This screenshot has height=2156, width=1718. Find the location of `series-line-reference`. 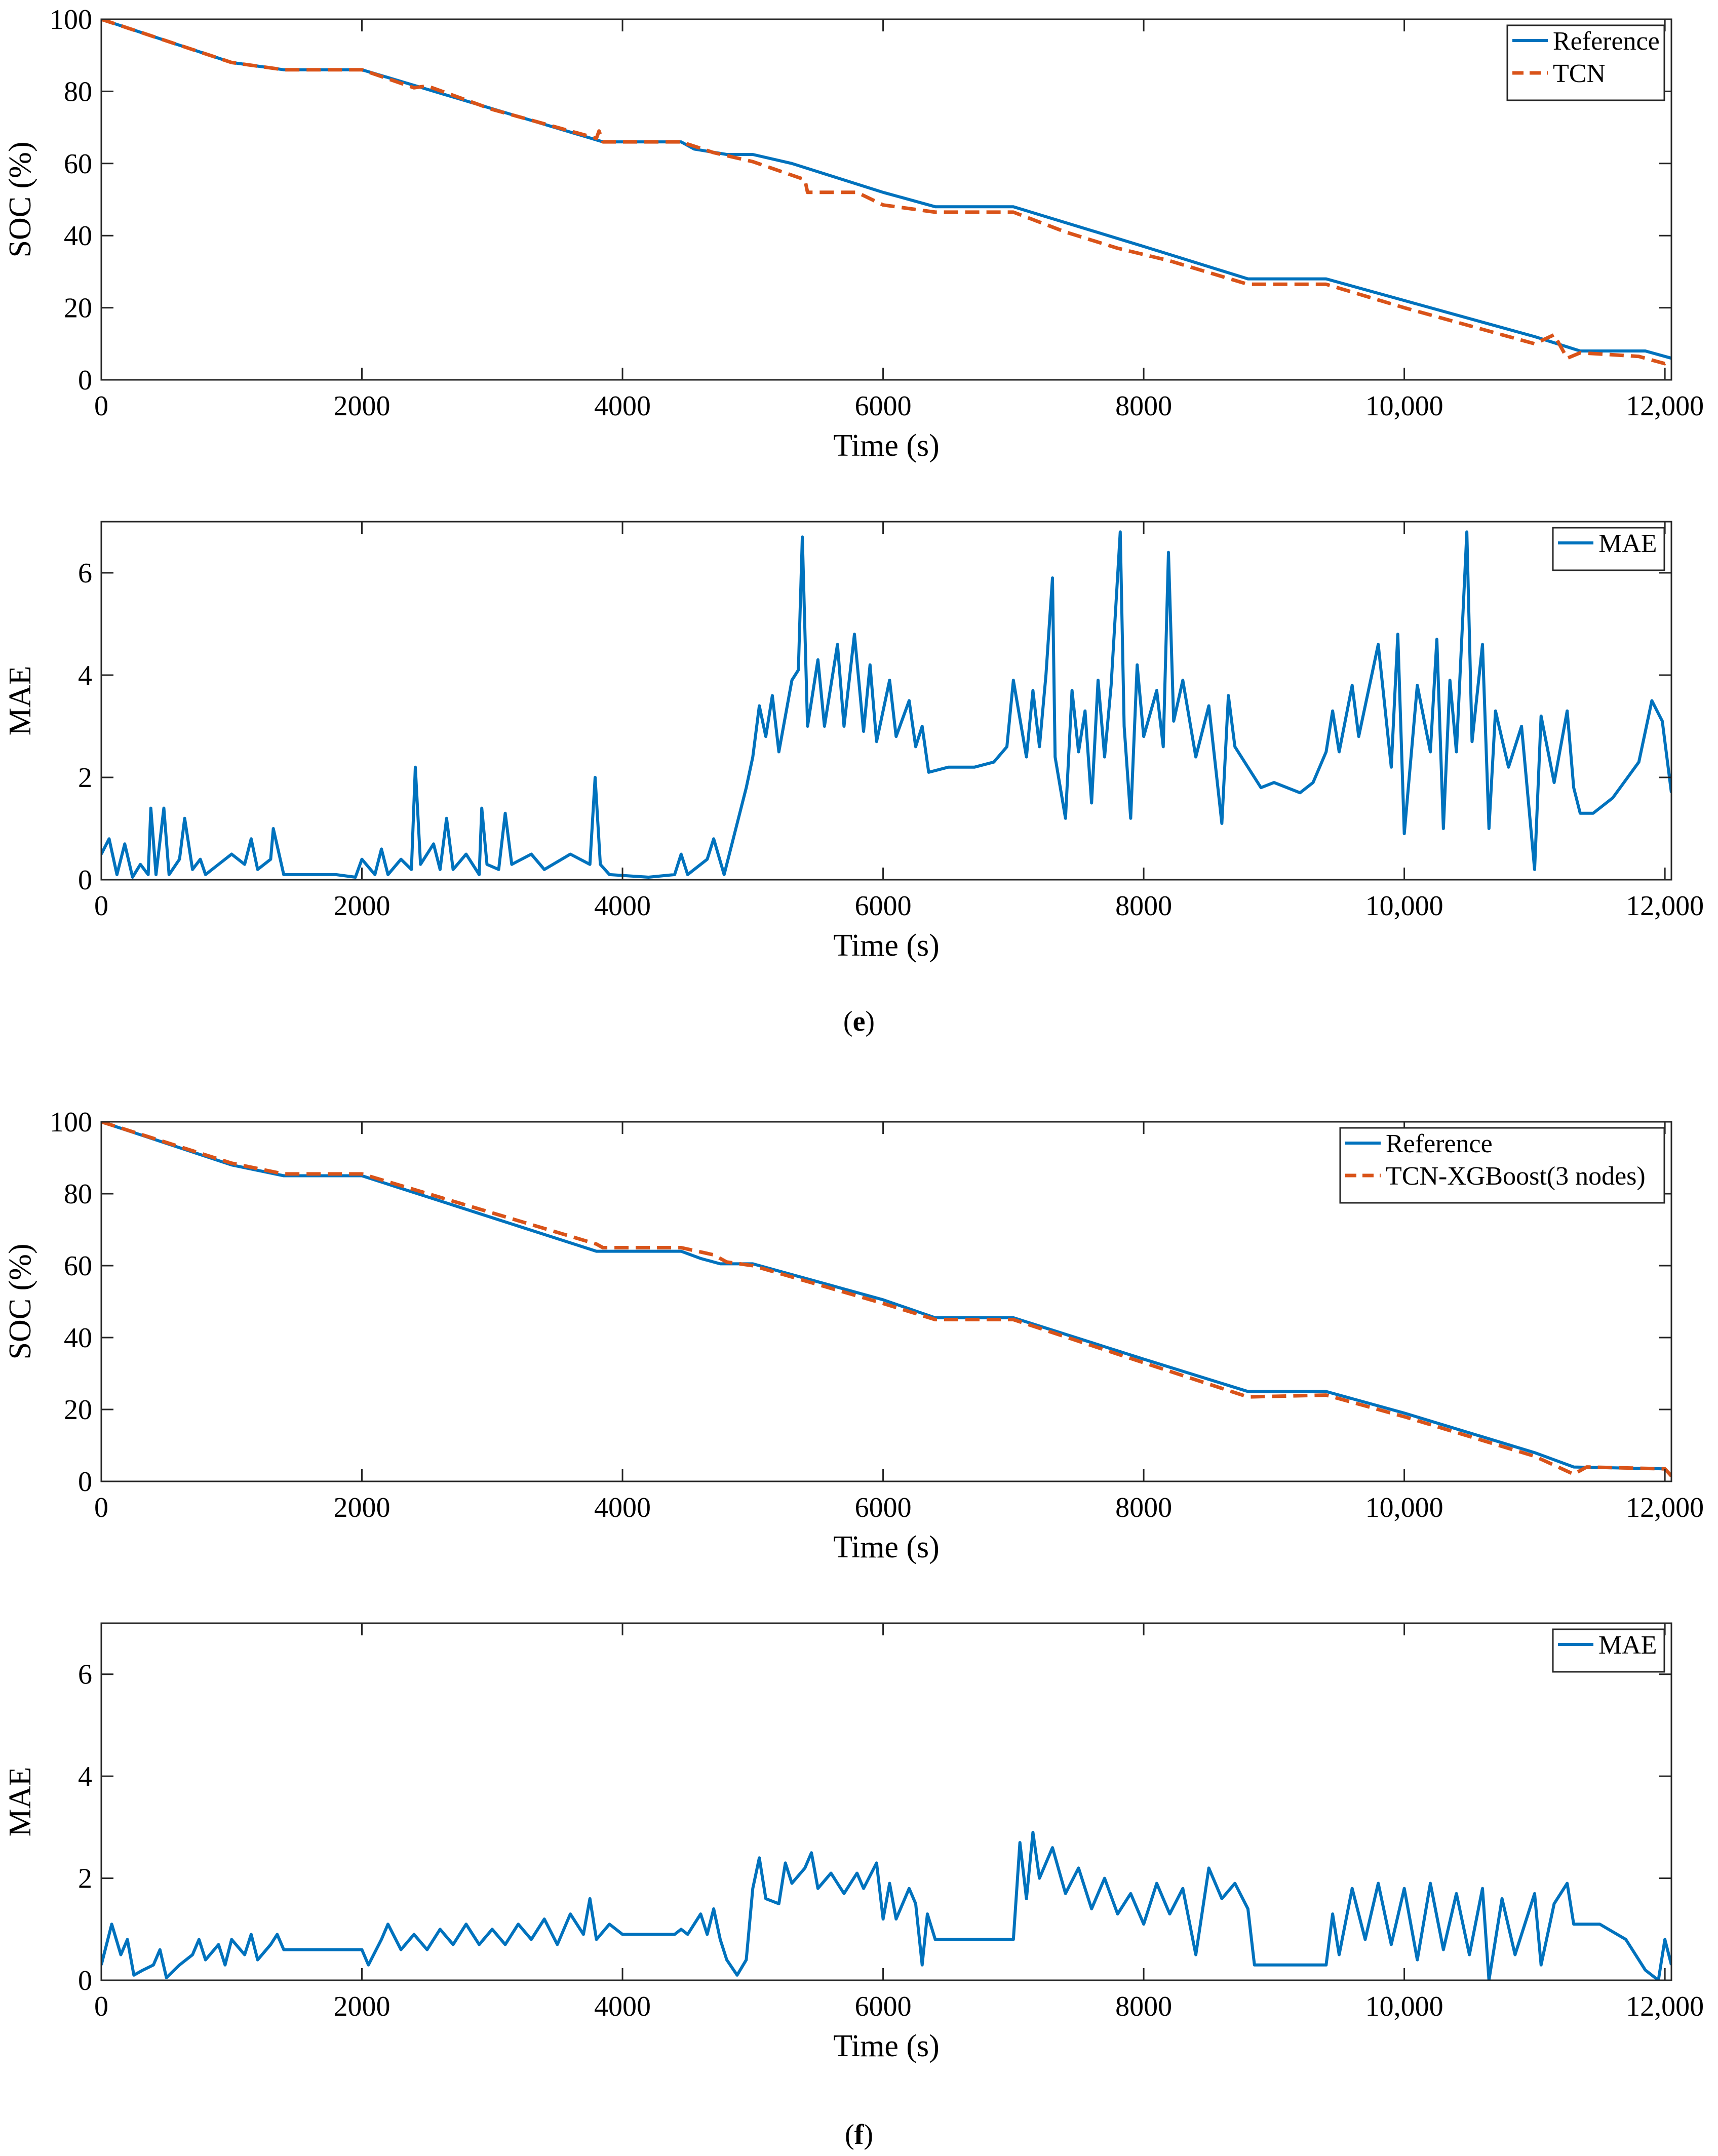

series-line-reference is located at coordinates (886, 189).